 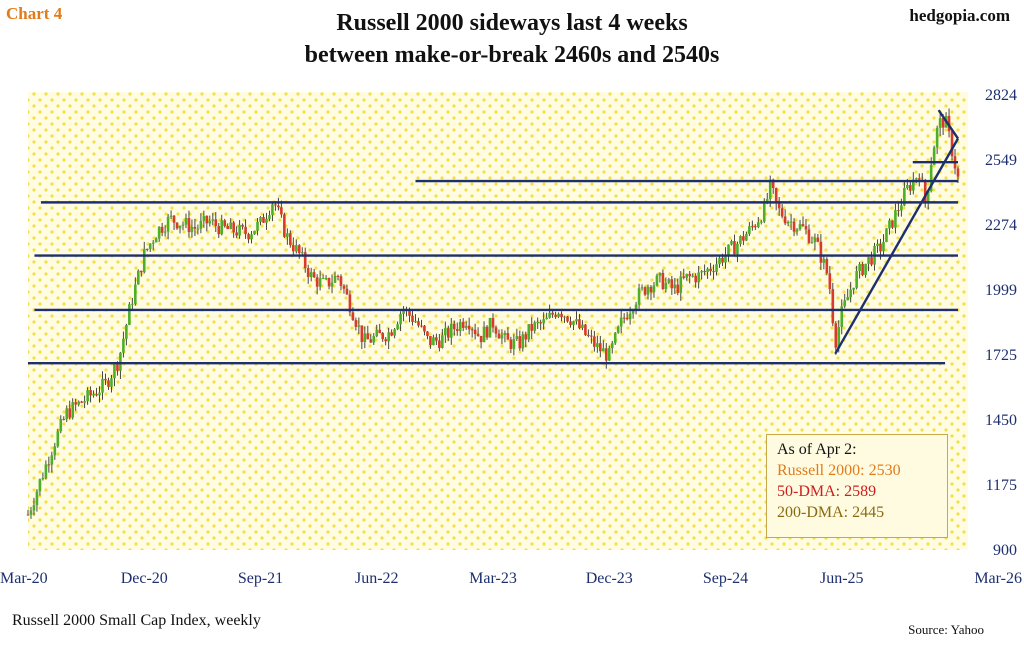 I want to click on x-tick-label: Dec-23, so click(x=609, y=578).